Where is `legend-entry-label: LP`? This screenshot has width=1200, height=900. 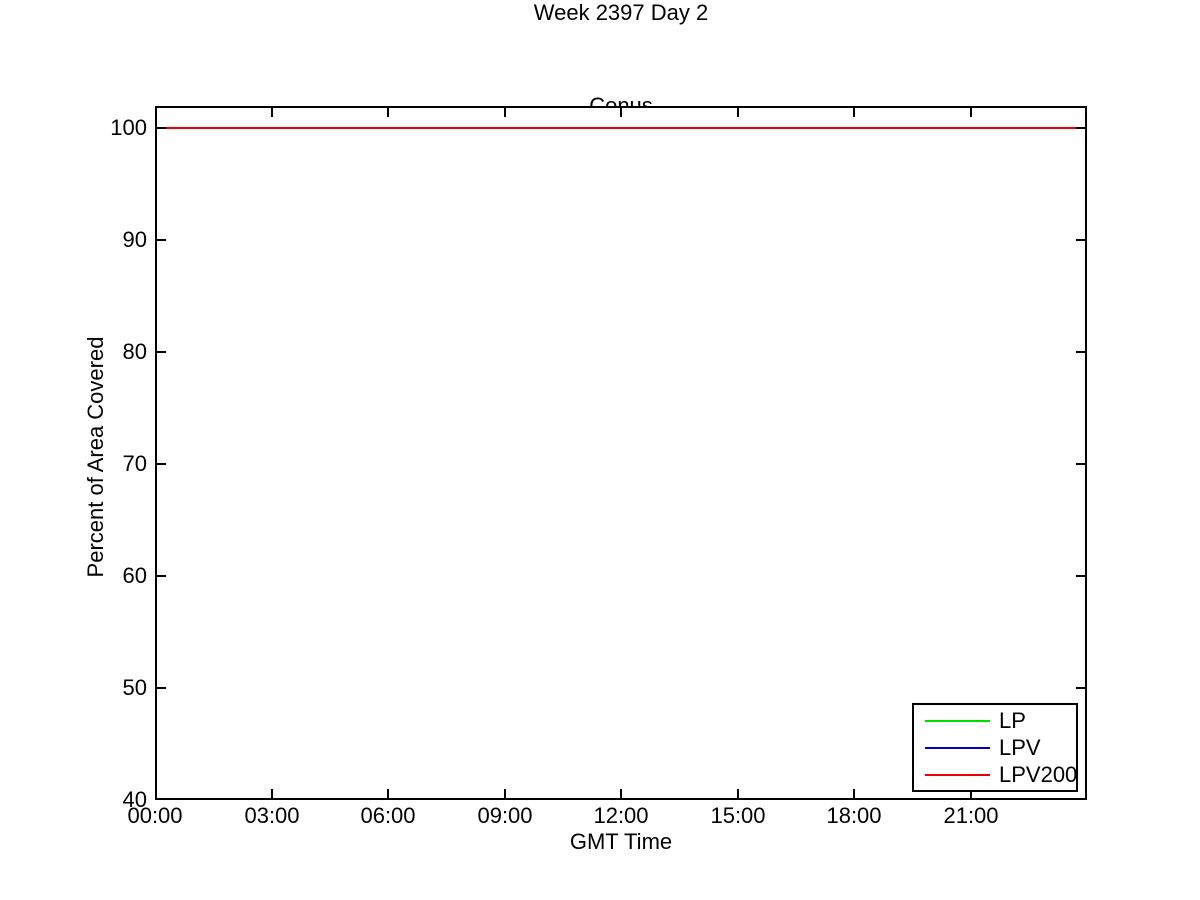 legend-entry-label: LP is located at coordinates (1012, 720).